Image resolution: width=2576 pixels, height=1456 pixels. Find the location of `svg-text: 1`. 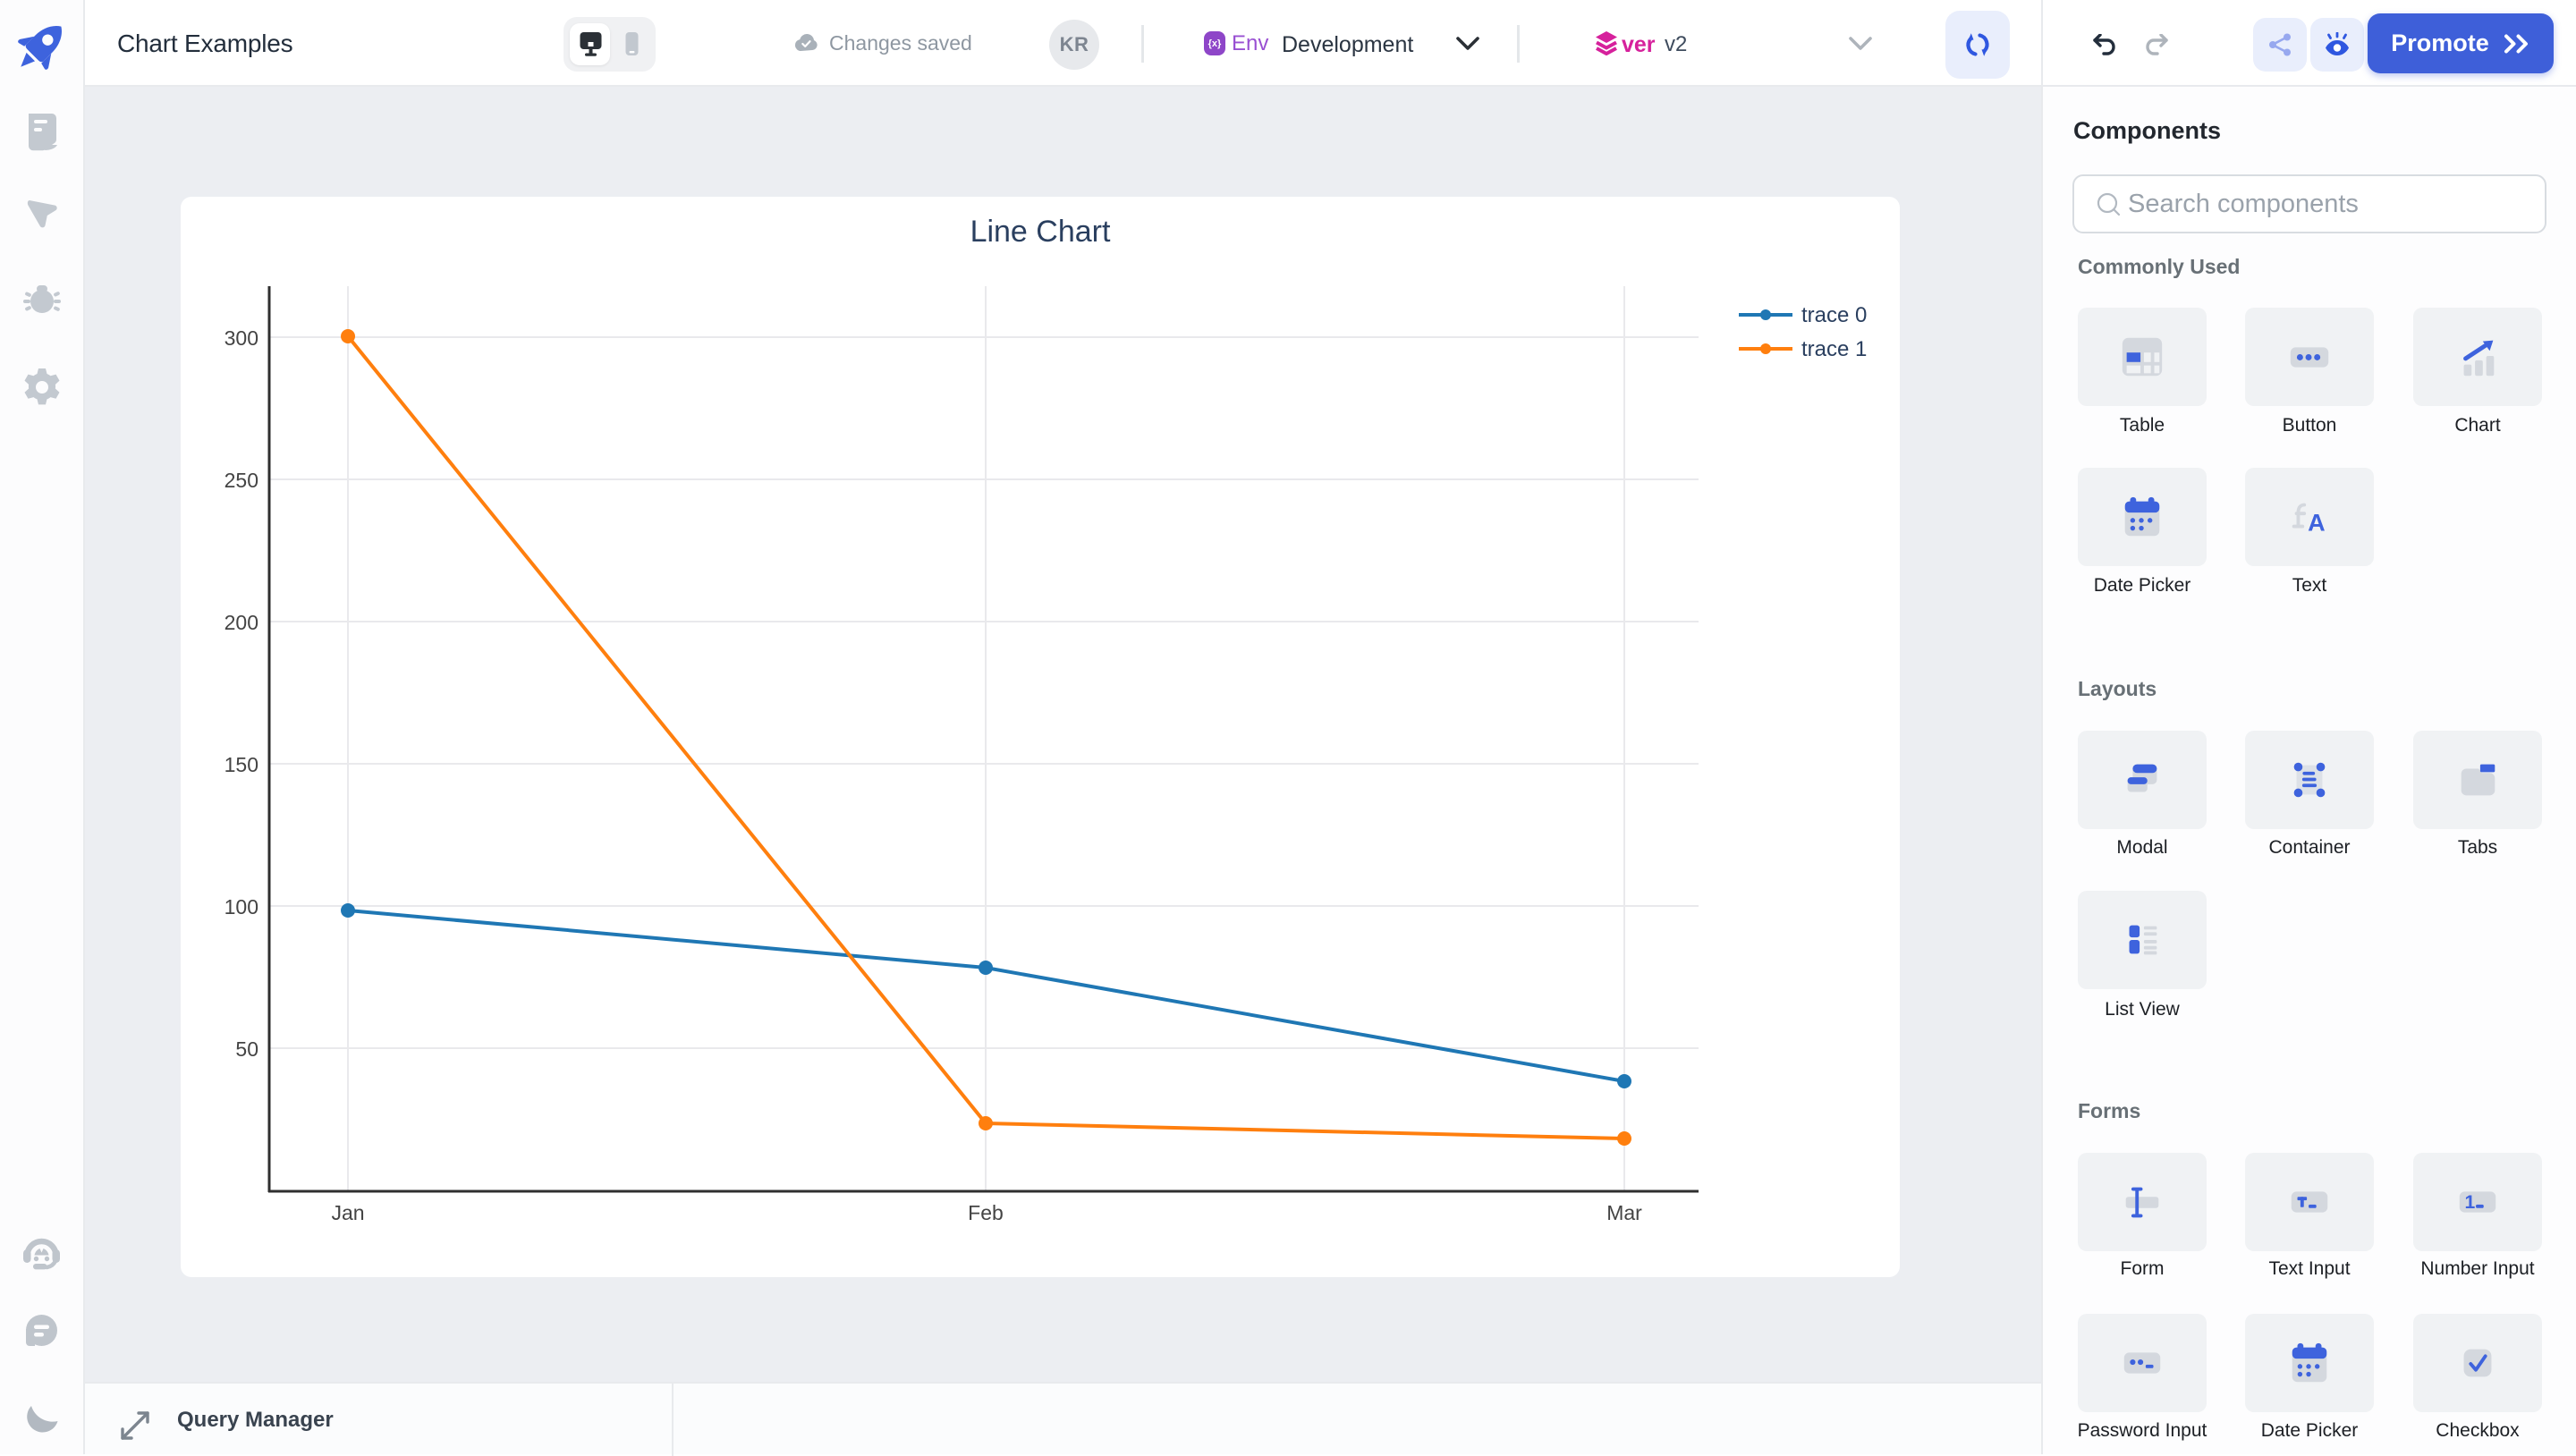

svg-text: 1 is located at coordinates (2470, 1202).